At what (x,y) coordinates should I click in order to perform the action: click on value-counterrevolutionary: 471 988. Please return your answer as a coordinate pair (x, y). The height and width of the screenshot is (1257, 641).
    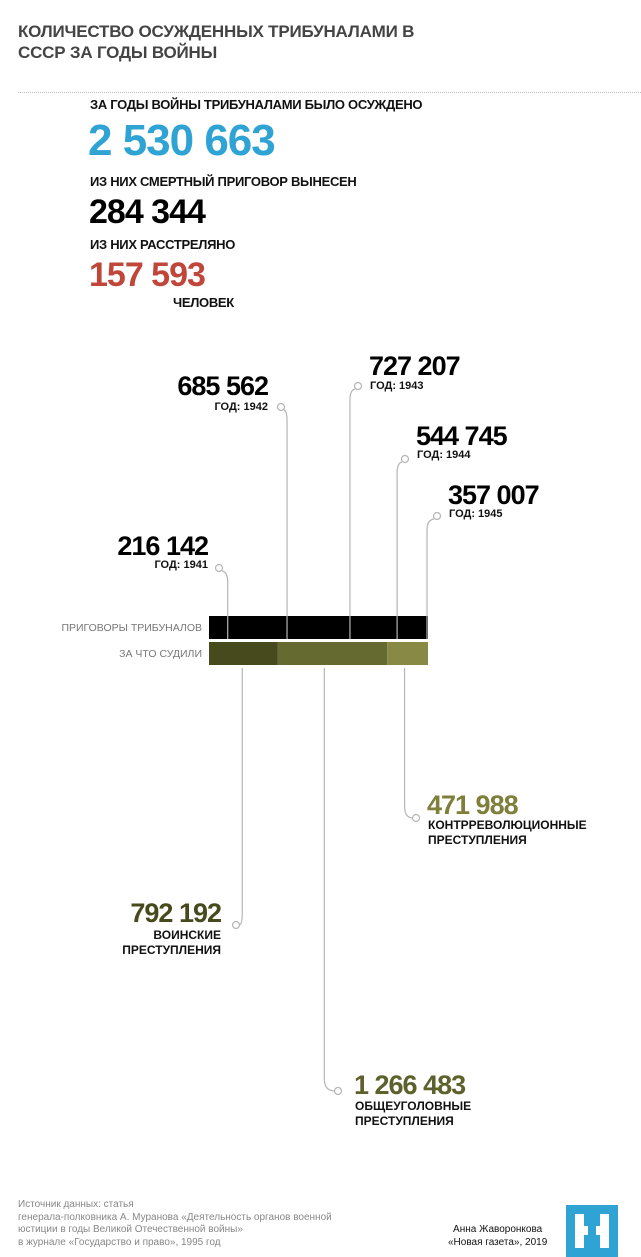
    Looking at the image, I should click on (473, 805).